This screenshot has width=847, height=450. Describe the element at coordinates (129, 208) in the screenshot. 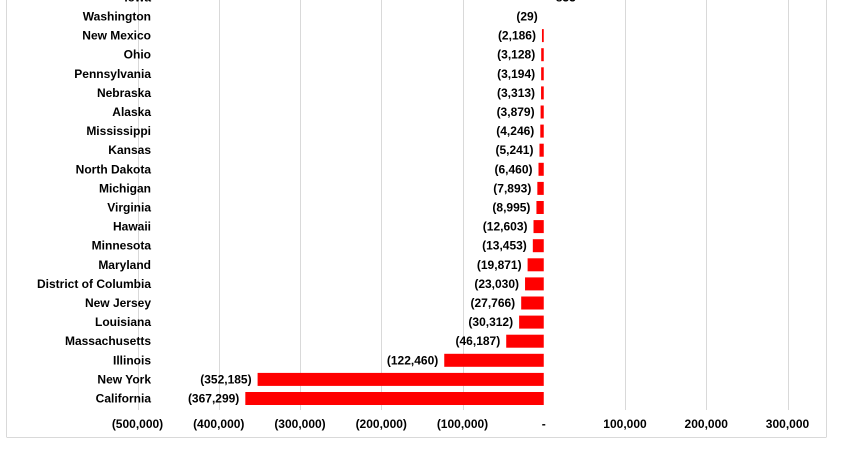

I see `category-label: Virginia` at that location.